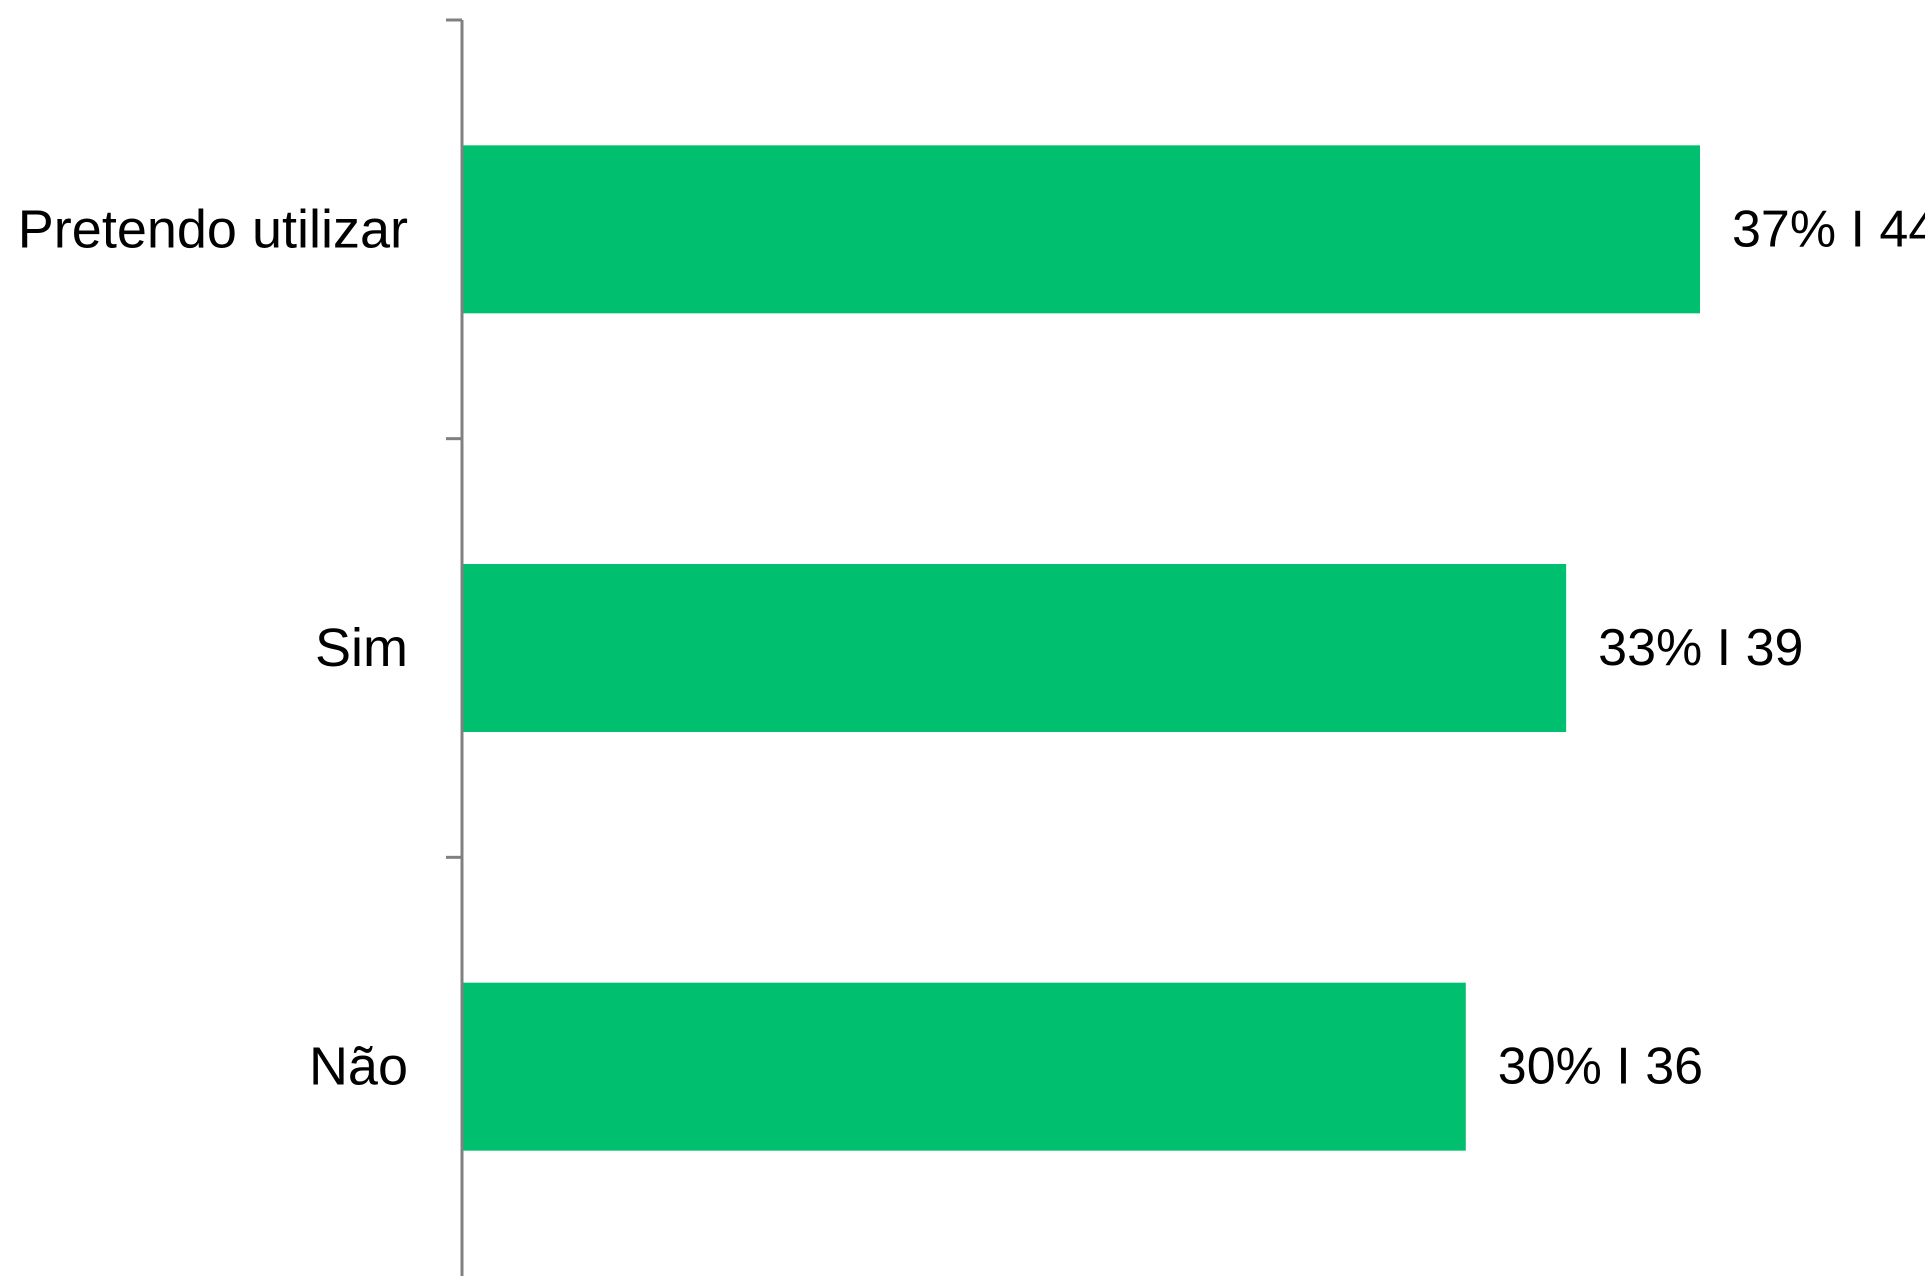 Image resolution: width=1925 pixels, height=1276 pixels. Describe the element at coordinates (1600, 1067) in the screenshot. I see `data-label-2: 30% I 36` at that location.